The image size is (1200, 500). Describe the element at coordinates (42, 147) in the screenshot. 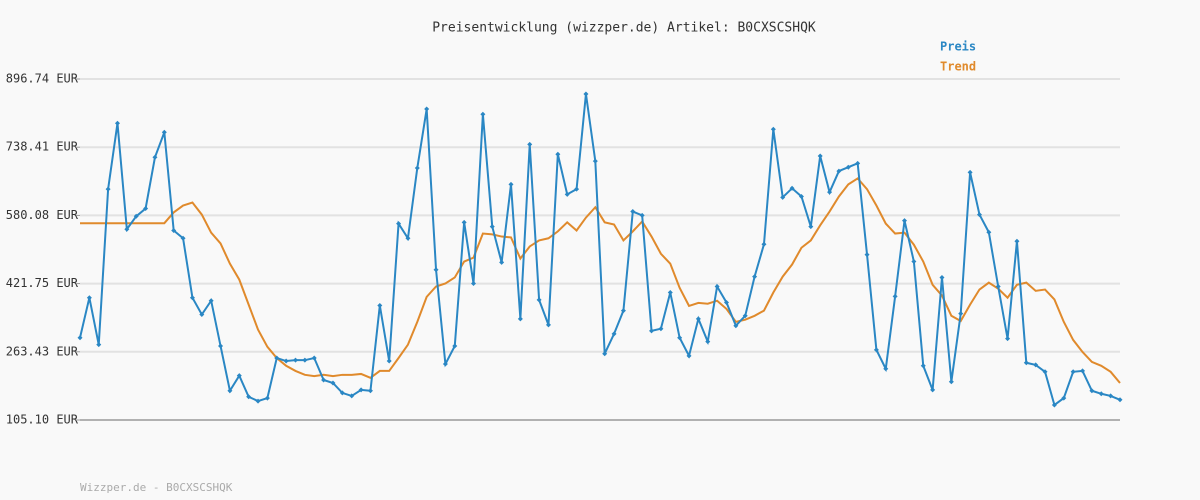

I see `y-tick-label: 738.41 EUR` at that location.